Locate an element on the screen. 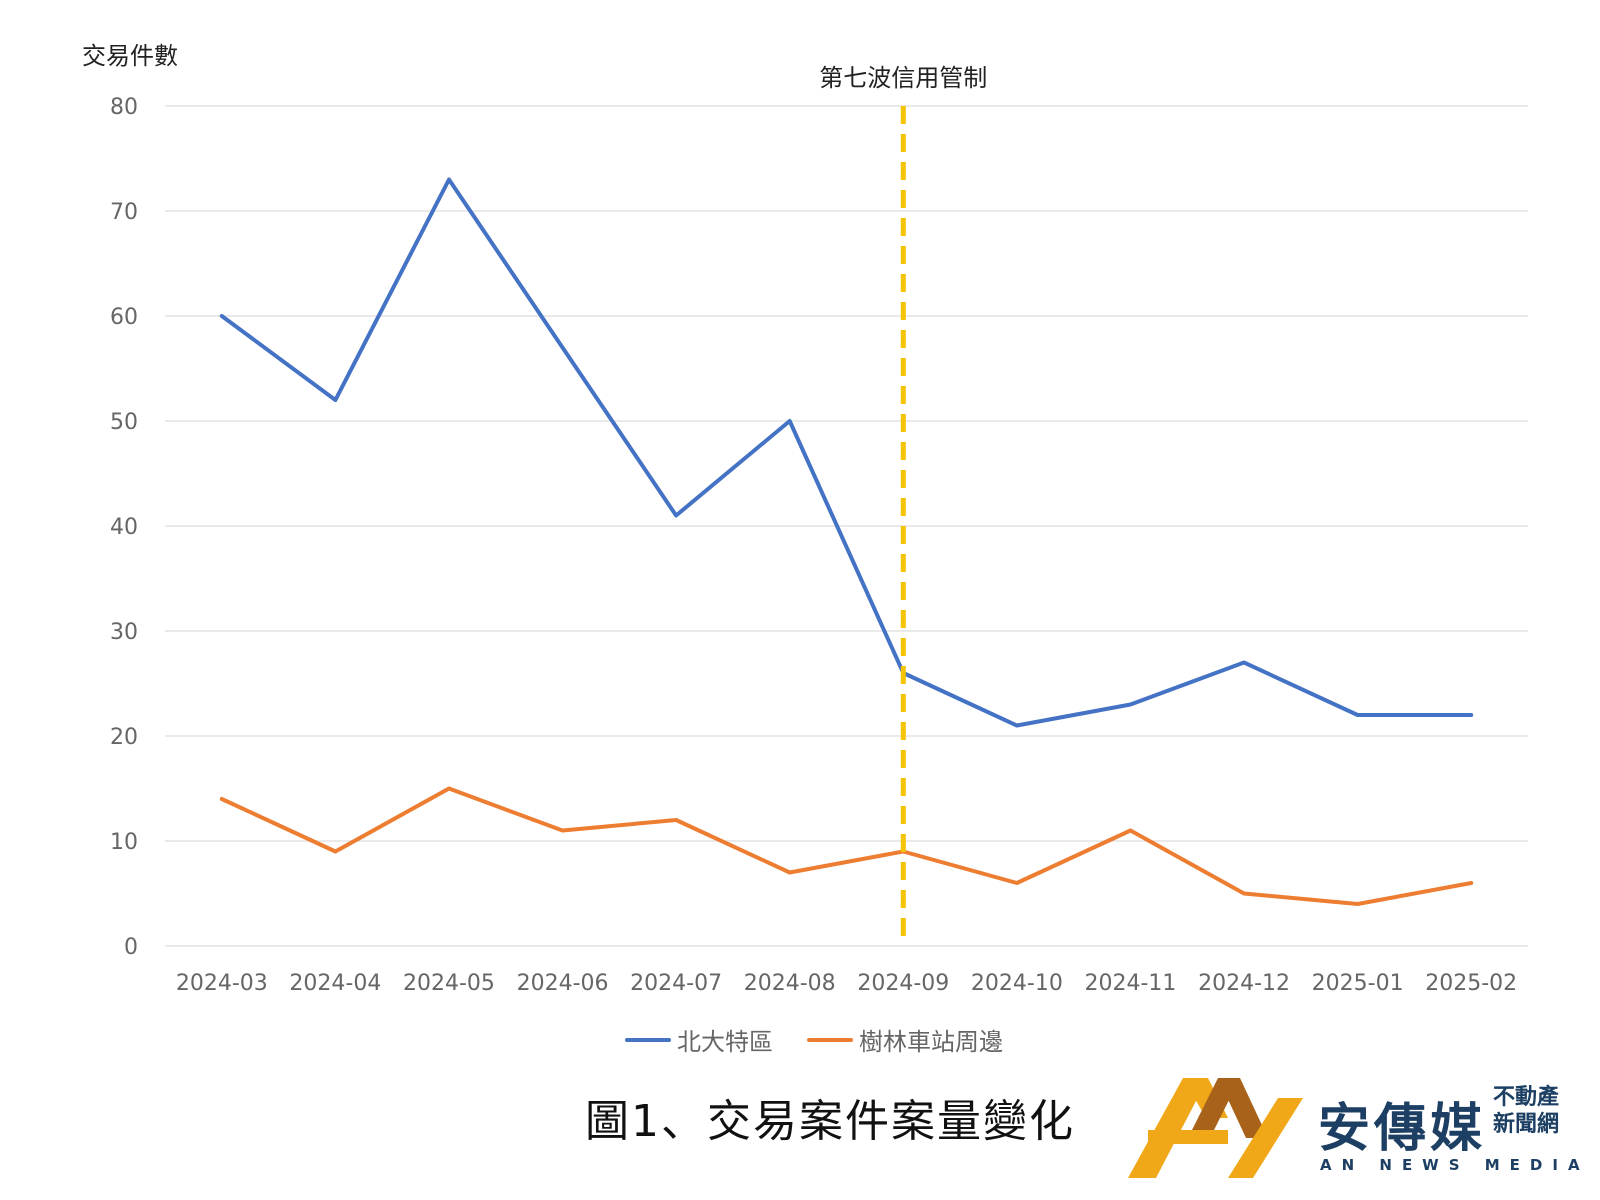 This screenshot has height=1200, width=1600. x-tick-label: 2024-12 is located at coordinates (1244, 983).